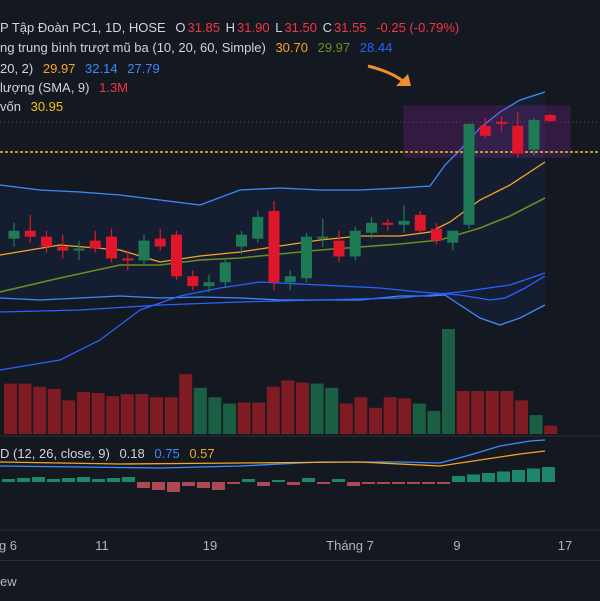 The image size is (600, 601). What do you see at coordinates (291, 47) in the screenshot?
I see `ma-value-1: 30.70` at bounding box center [291, 47].